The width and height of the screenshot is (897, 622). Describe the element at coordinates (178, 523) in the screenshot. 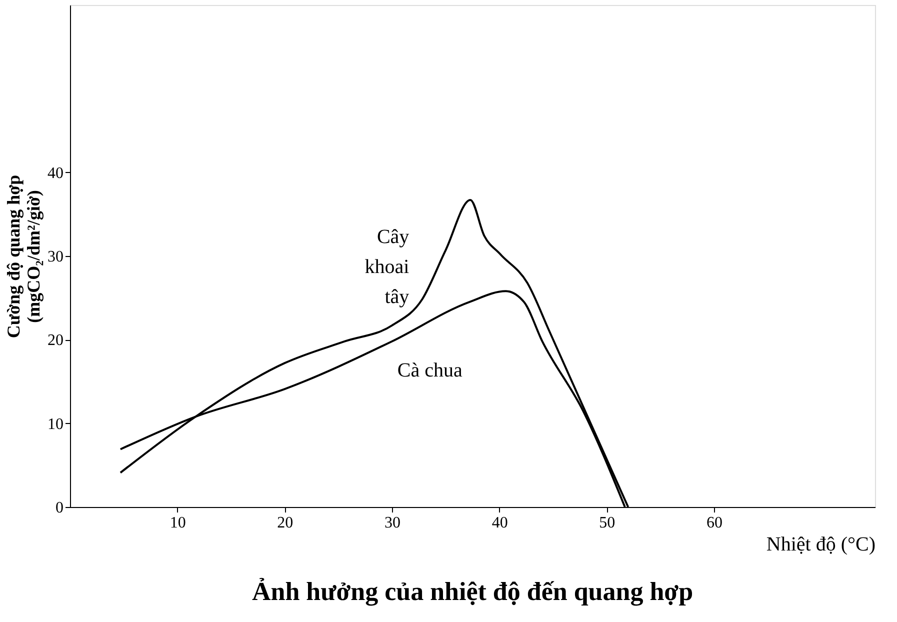

I see `x-tick-label: 10` at that location.